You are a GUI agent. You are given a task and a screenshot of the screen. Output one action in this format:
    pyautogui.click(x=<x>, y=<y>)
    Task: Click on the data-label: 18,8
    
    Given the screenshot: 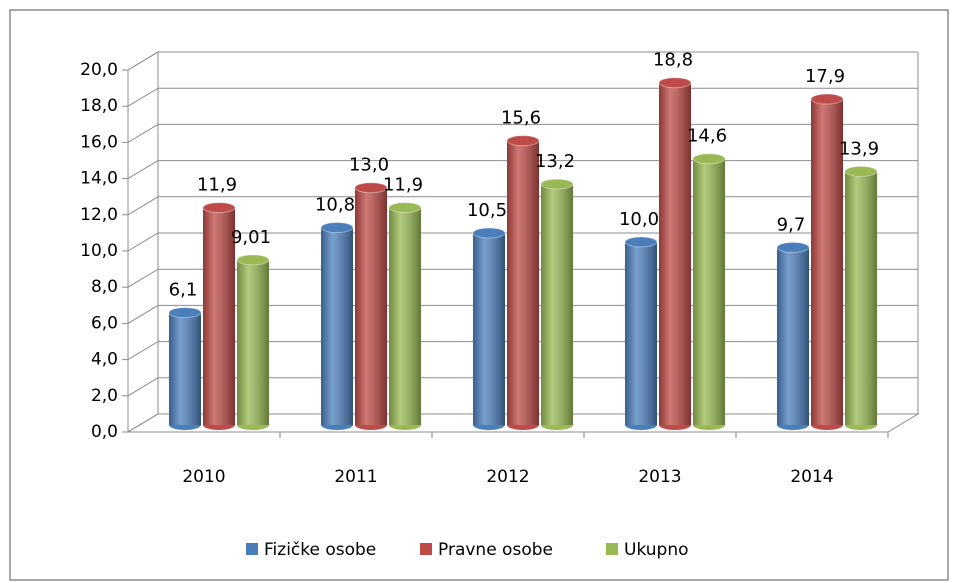 What is the action you would take?
    pyautogui.click(x=673, y=60)
    